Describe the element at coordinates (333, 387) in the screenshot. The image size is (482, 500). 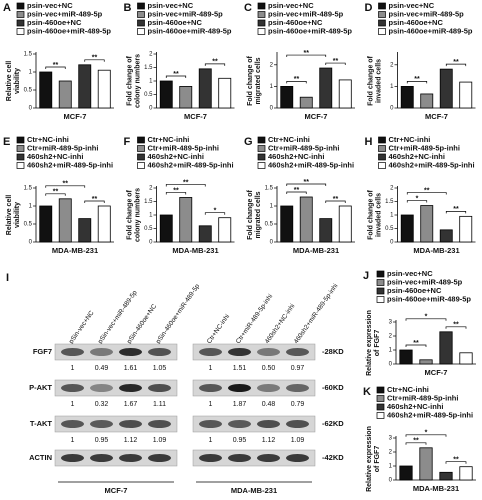
I see `size-label: -60KD` at that location.